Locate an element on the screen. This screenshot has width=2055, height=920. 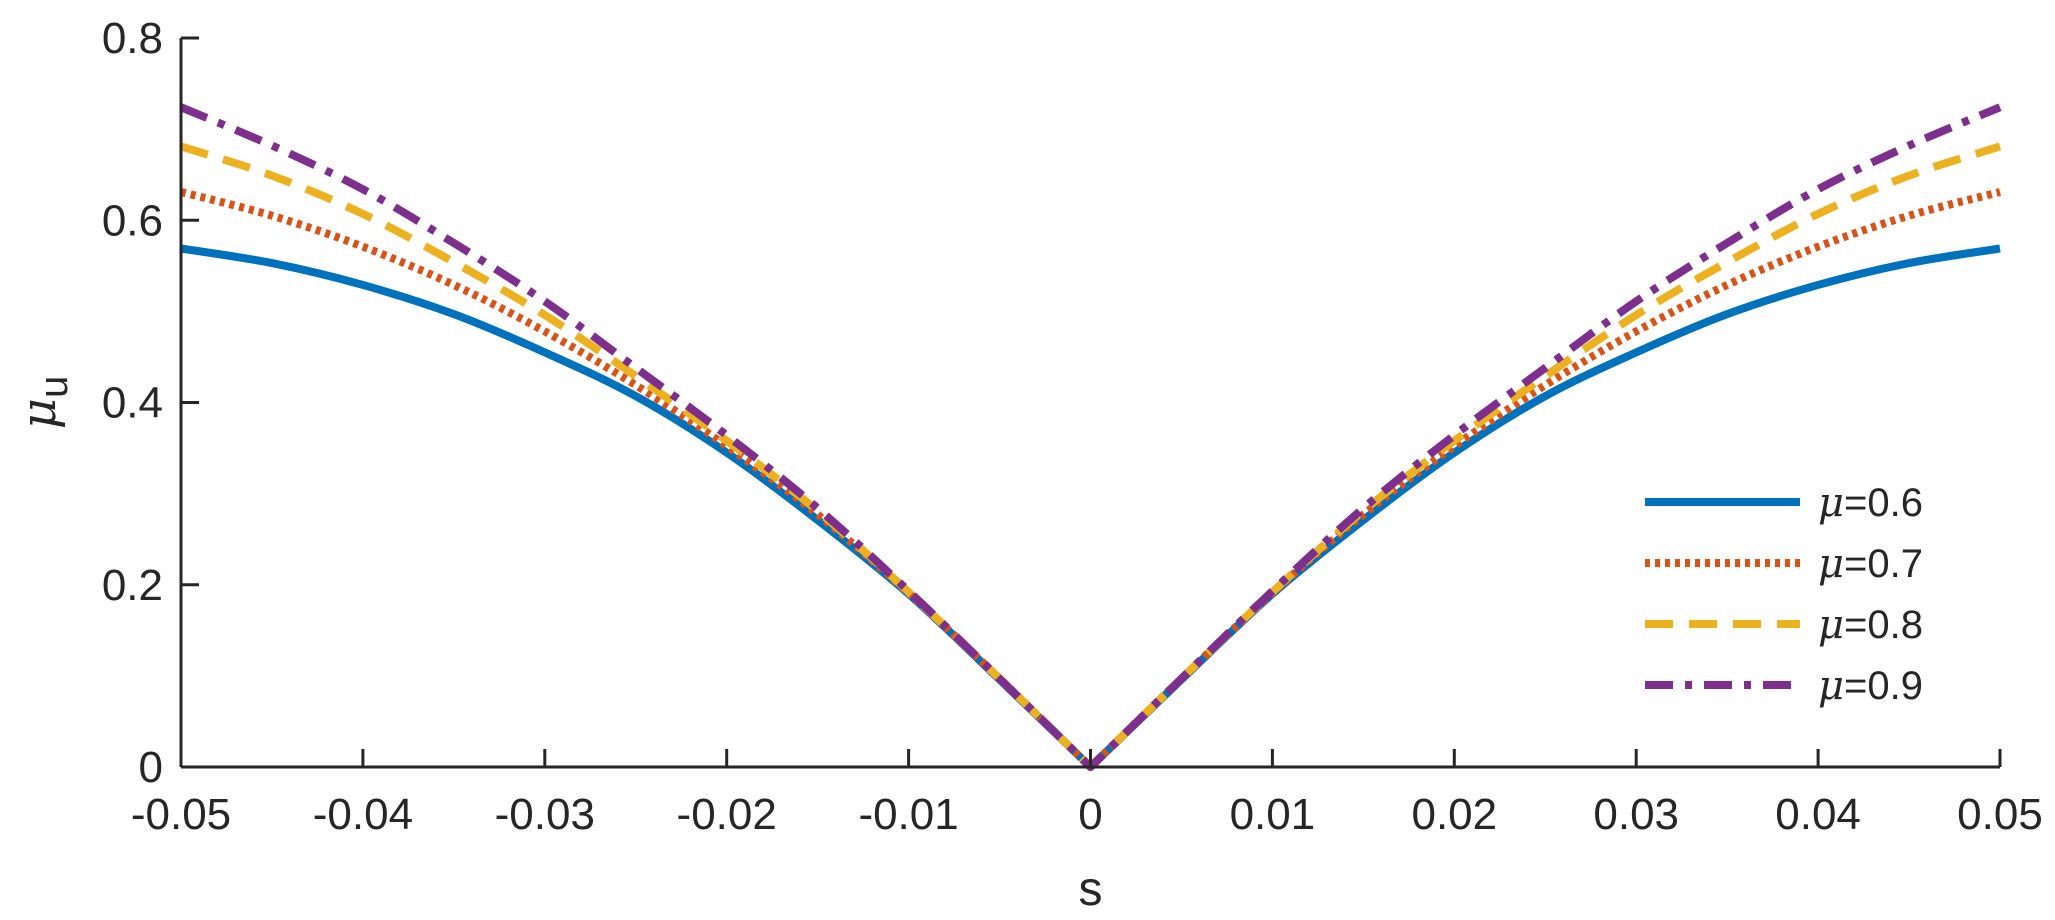
y-tick-label: 0.6 is located at coordinates (132, 220).